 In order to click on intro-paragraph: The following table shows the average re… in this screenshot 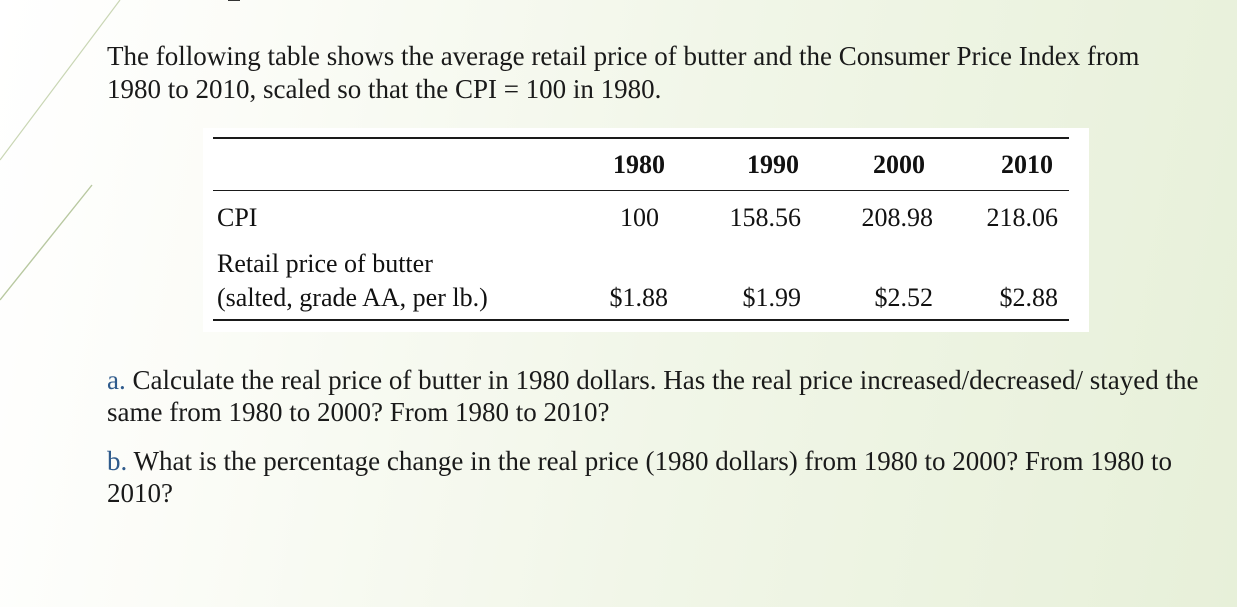, I will do `click(657, 73)`.